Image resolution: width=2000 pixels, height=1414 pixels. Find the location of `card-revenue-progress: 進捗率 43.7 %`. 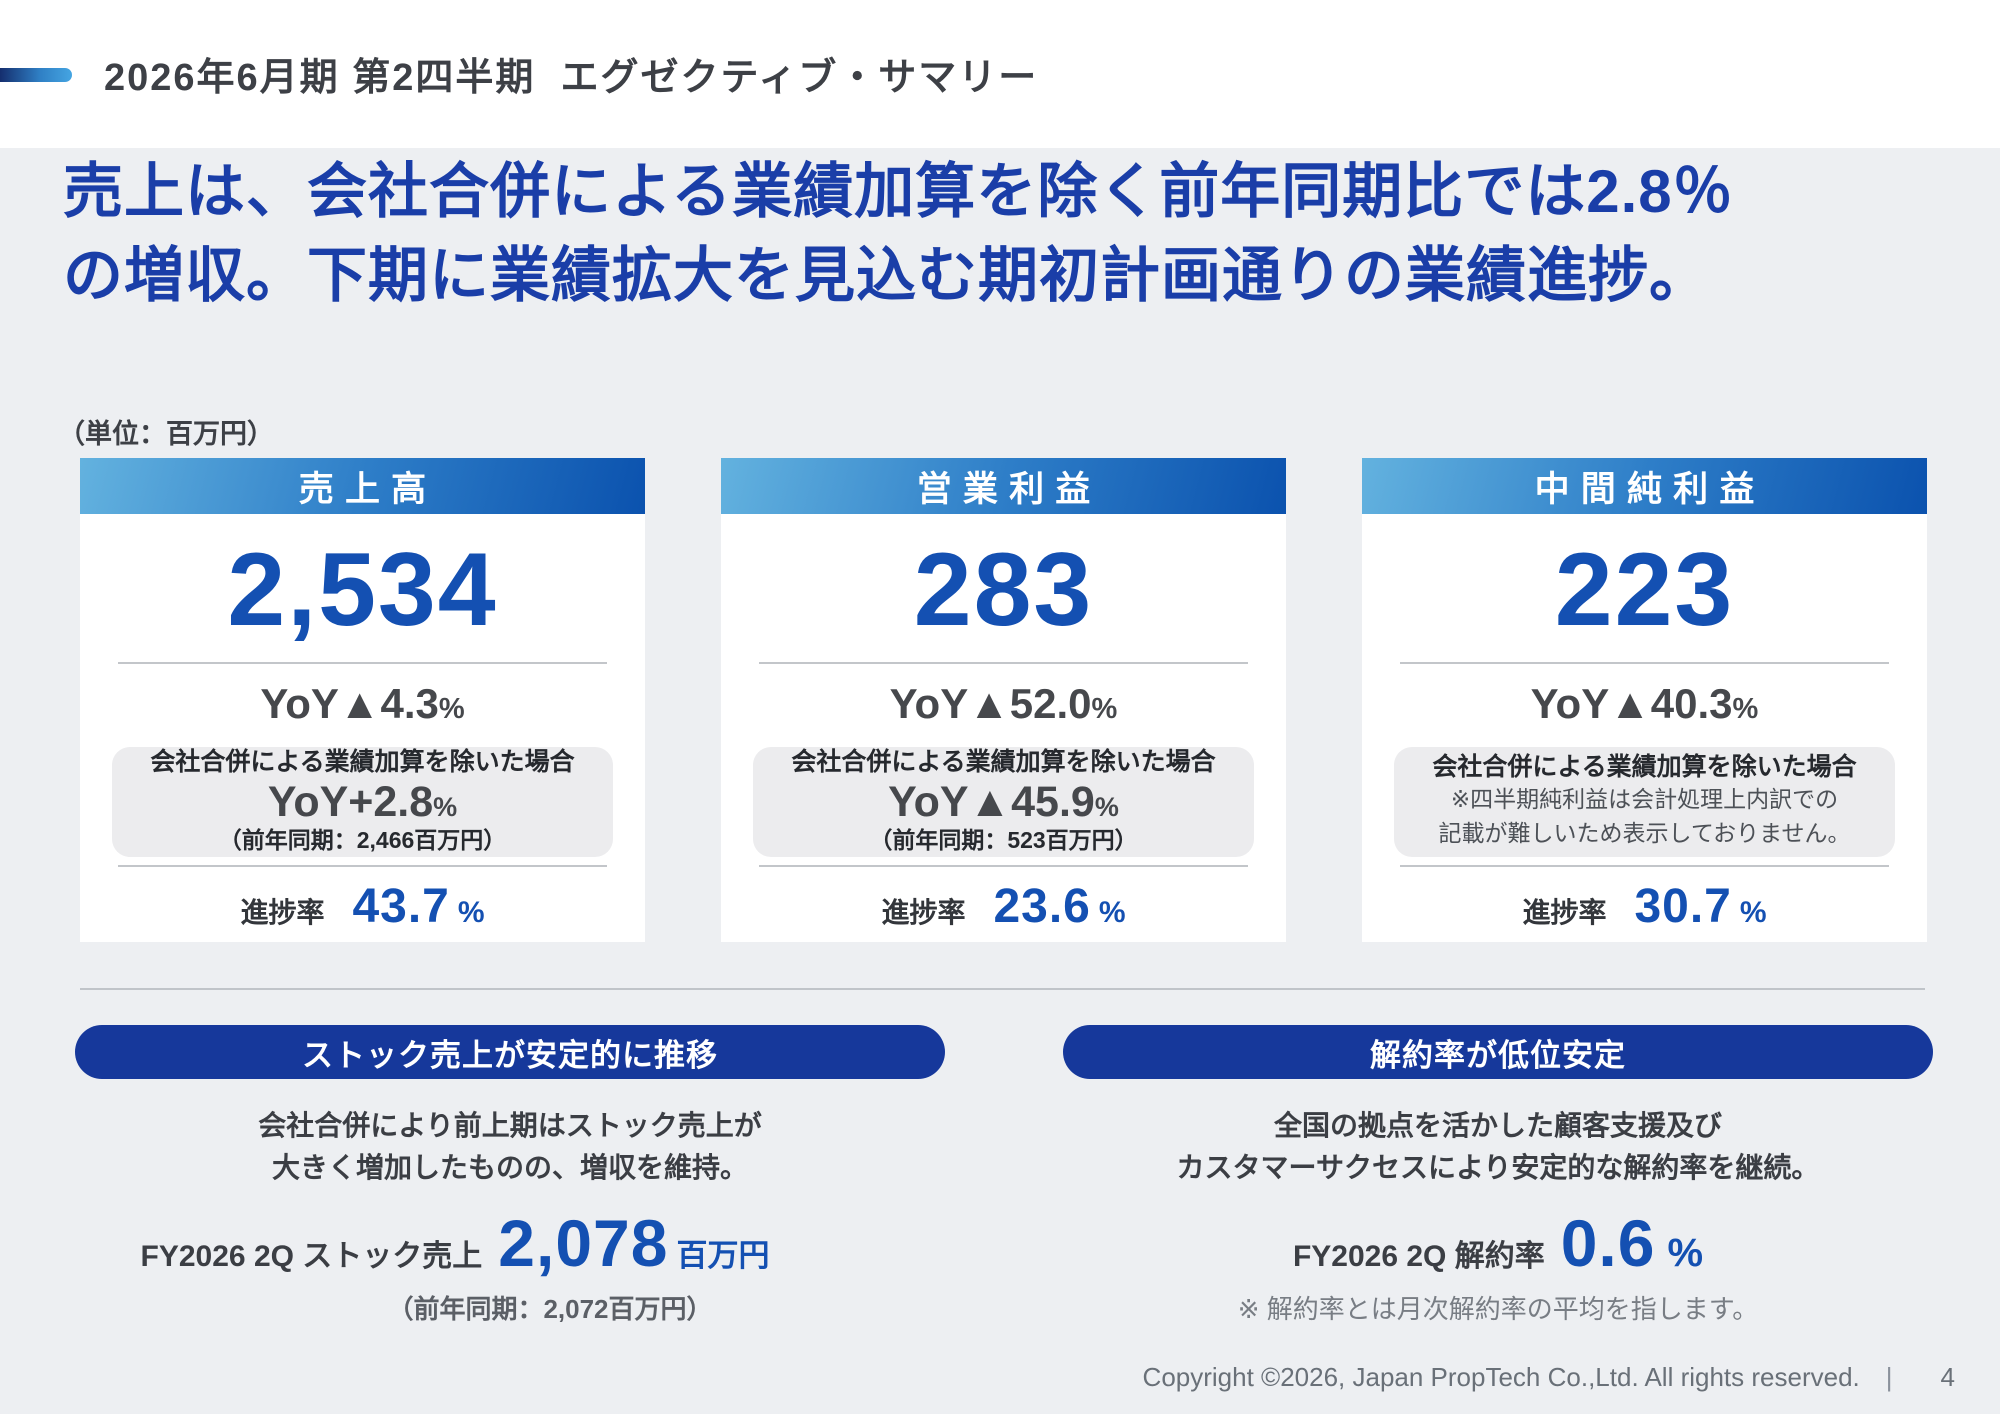

card-revenue-progress: 進捗率 43.7 % is located at coordinates (362, 906).